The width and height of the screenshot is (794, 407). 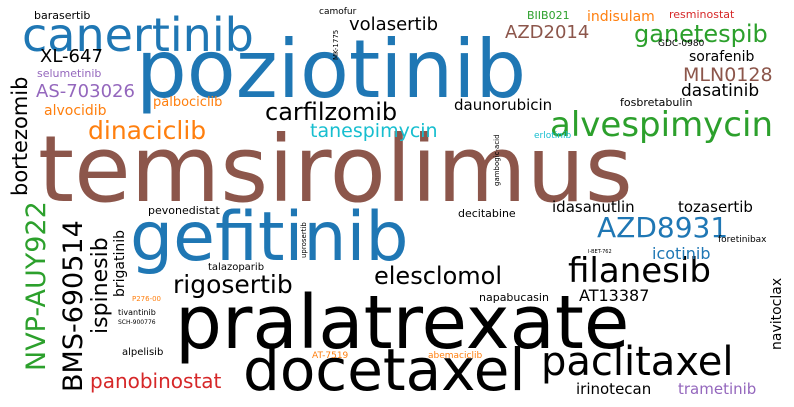 What do you see at coordinates (553, 136) in the screenshot?
I see `word-erlotinib: erlotinib` at bounding box center [553, 136].